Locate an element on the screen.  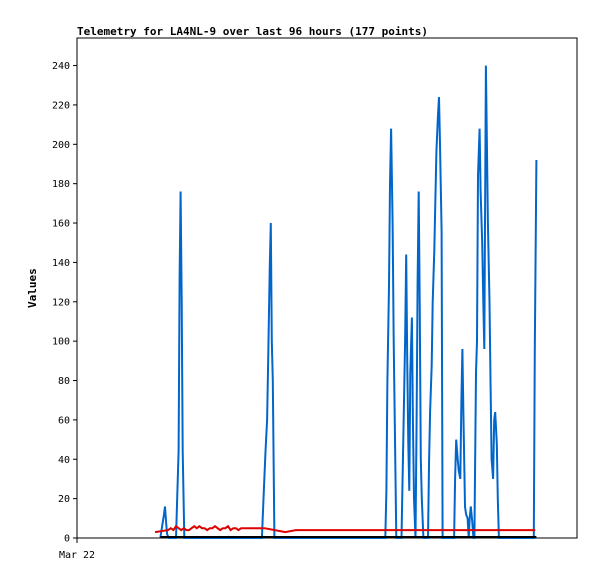
y-tick-label: 60 is located at coordinates (64, 420).